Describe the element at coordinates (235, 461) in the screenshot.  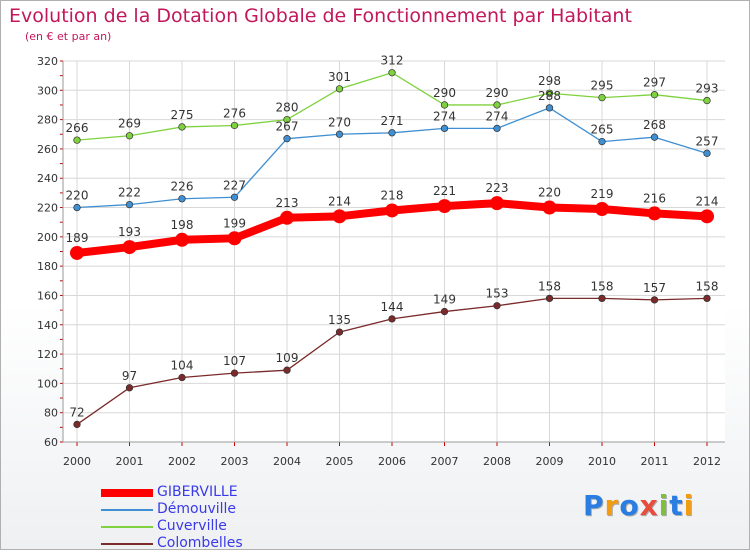
I see `x-tick-label: 2003` at that location.